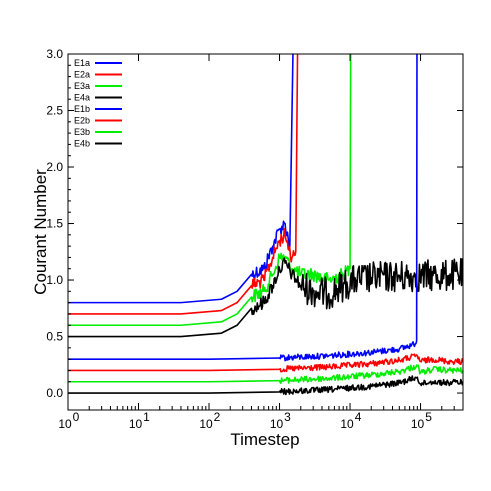 This screenshot has height=491, width=491. What do you see at coordinates (40, 232) in the screenshot?
I see `y-axis-title: Courant Number` at bounding box center [40, 232].